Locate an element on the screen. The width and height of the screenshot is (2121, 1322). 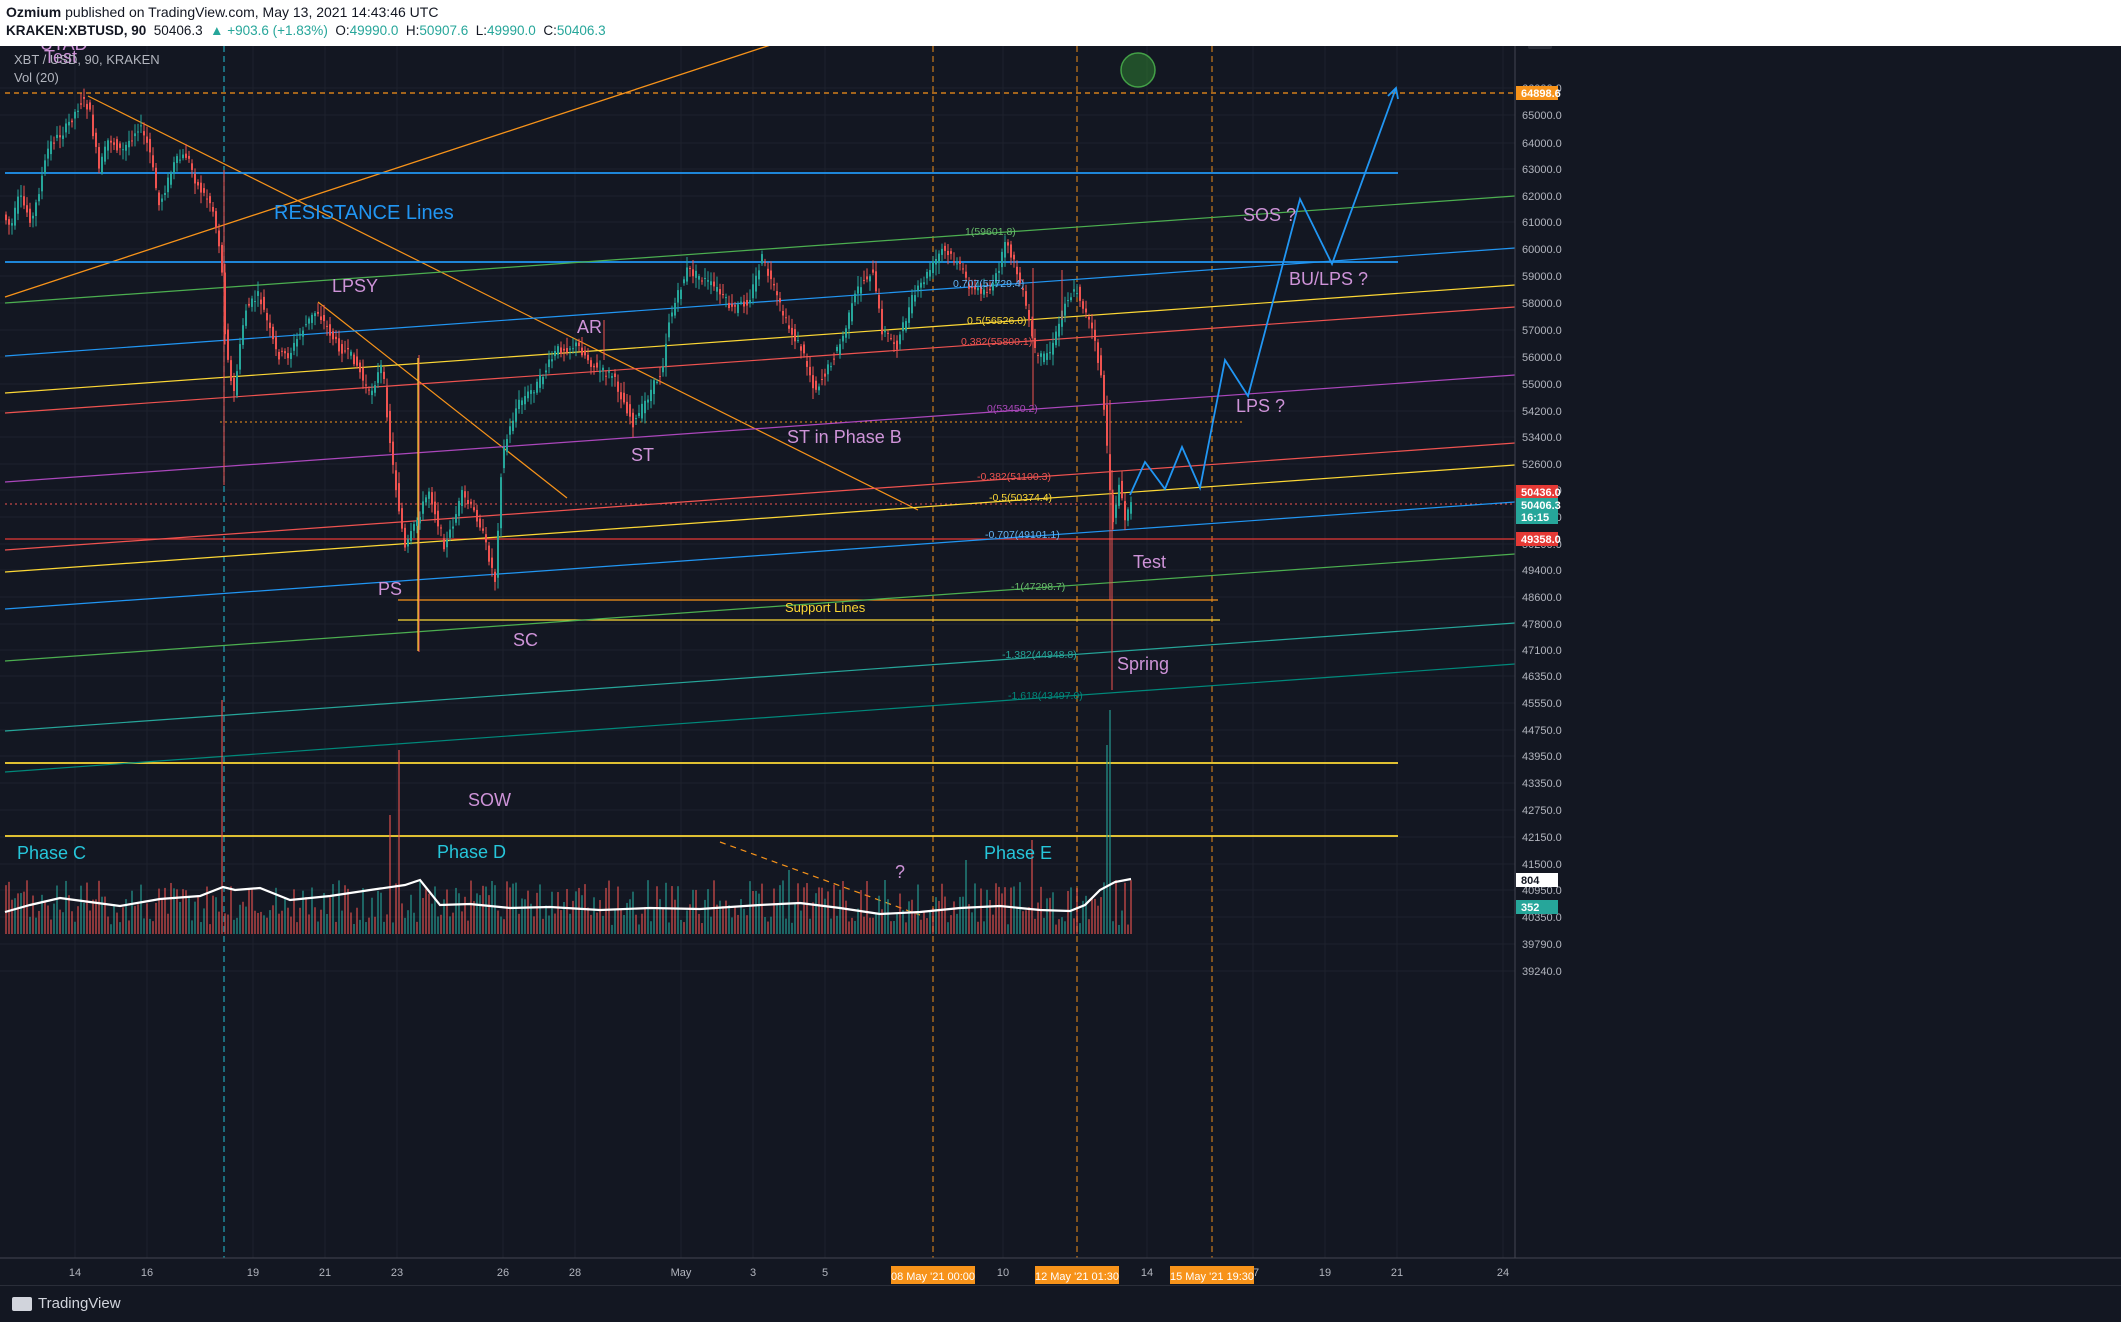
price-tick-label: 64000.0 is located at coordinates (1542, 144).